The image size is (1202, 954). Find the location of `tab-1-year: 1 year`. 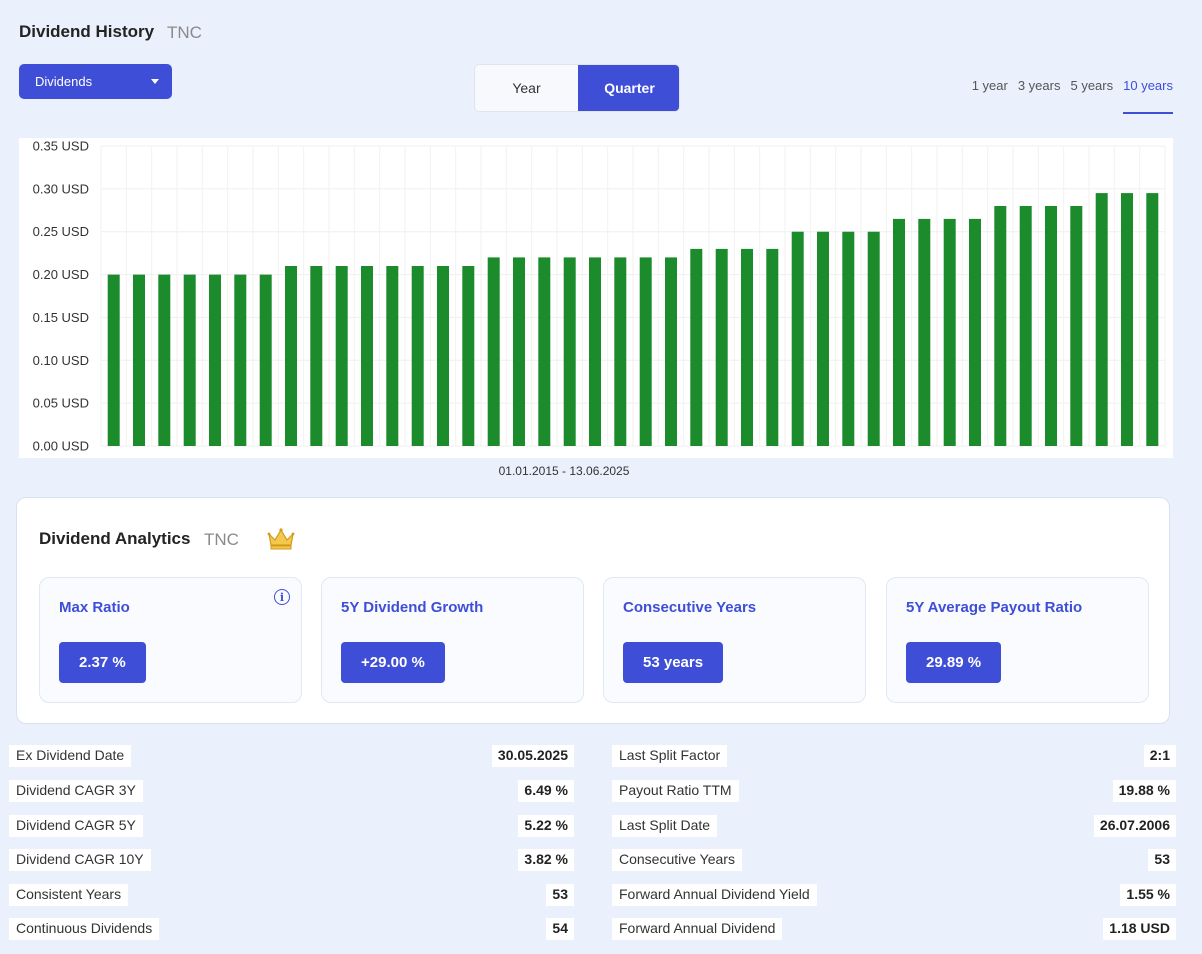

tab-1-year: 1 year is located at coordinates (989, 85).